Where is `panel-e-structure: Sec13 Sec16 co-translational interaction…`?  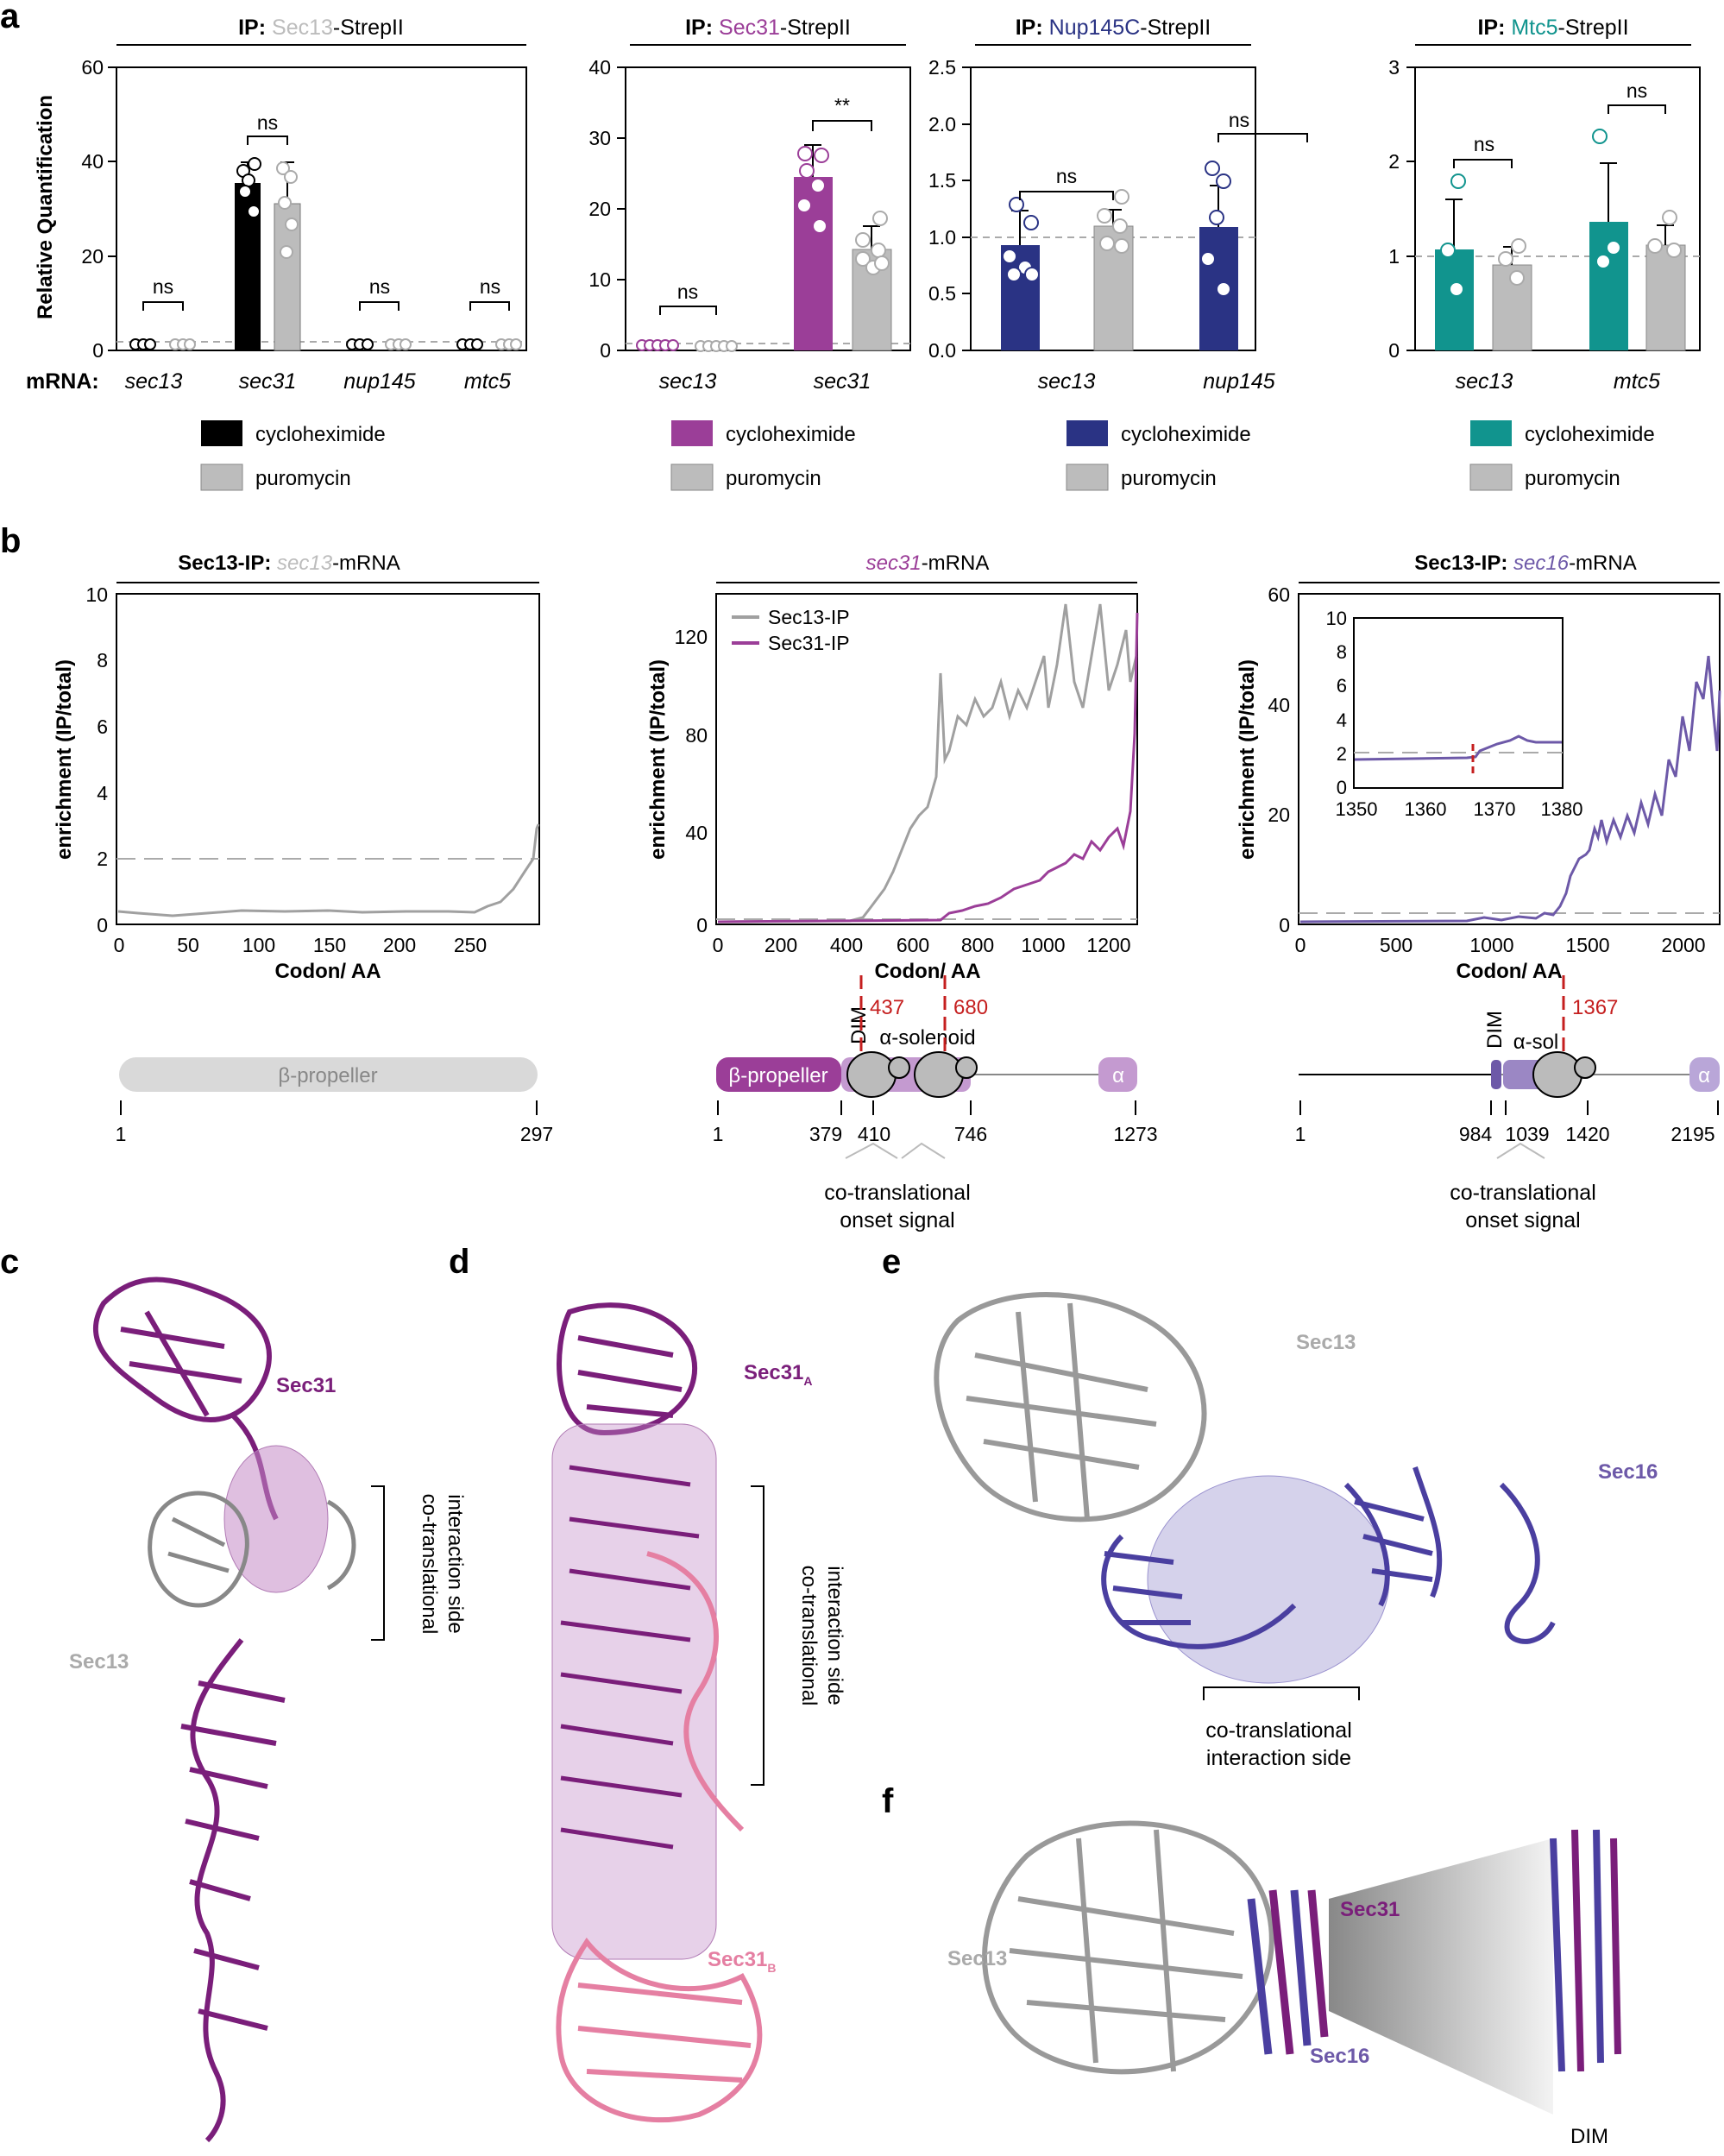
panel-e-structure: Sec13 Sec16 co-translational interaction… is located at coordinates (1296, 1531).